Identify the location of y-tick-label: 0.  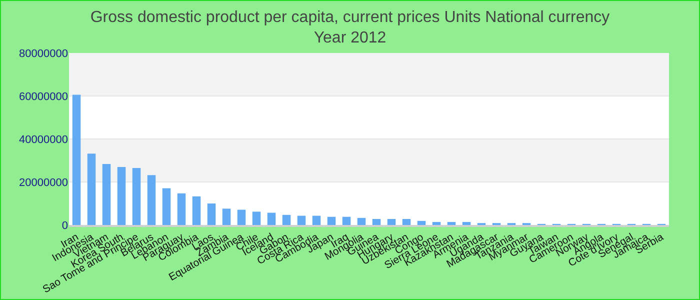
(65, 226).